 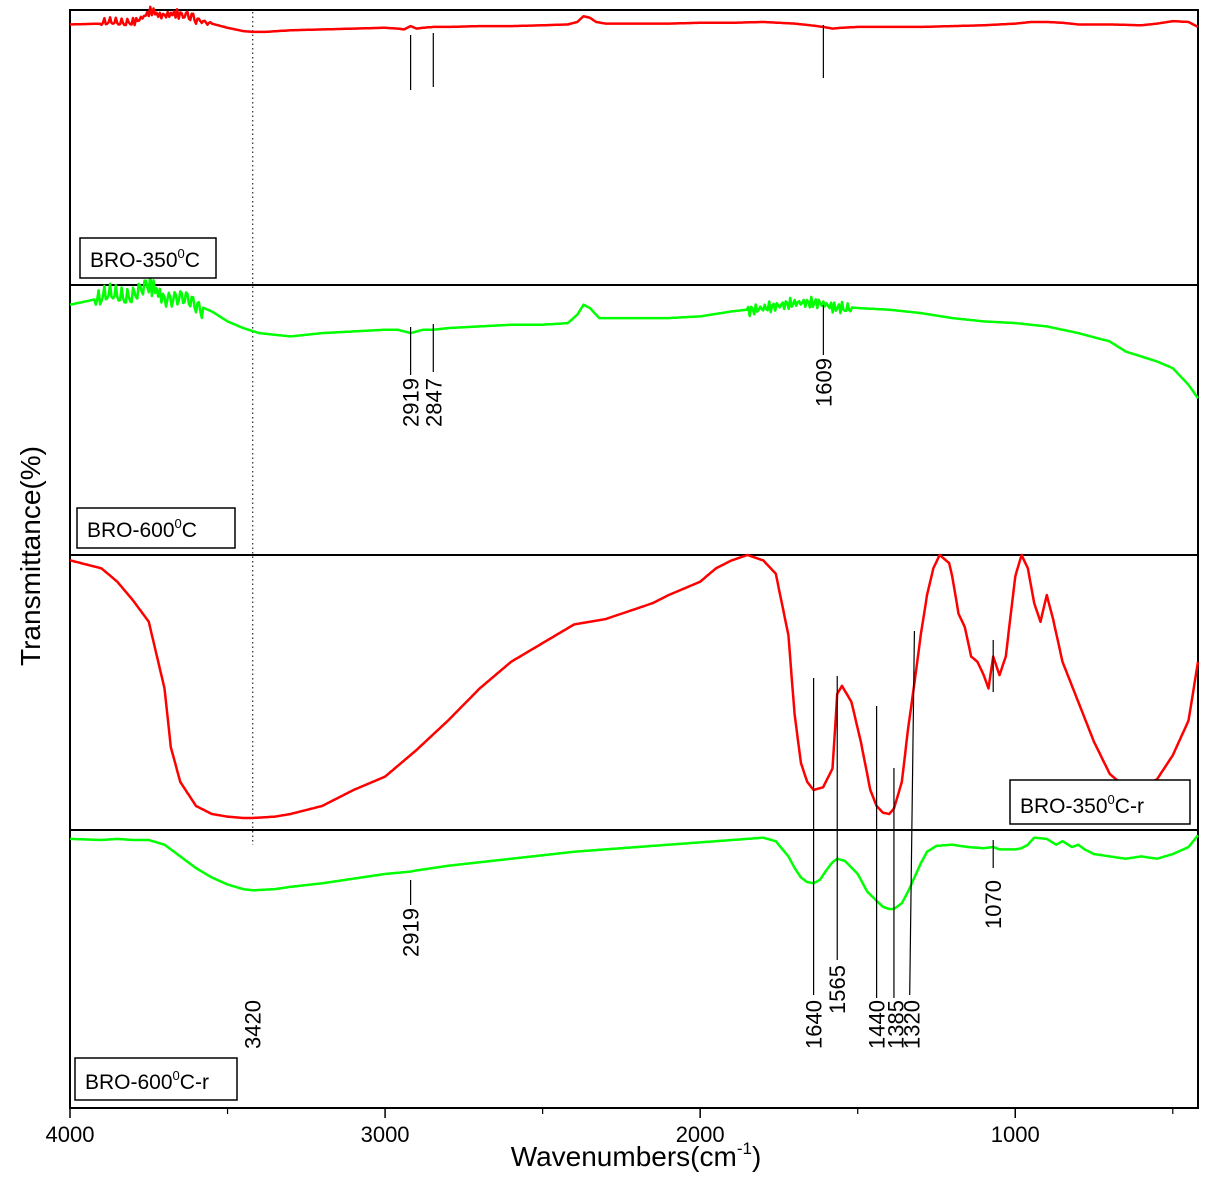 What do you see at coordinates (385, 1134) in the screenshot?
I see `x-tick-label-3000: 3000` at bounding box center [385, 1134].